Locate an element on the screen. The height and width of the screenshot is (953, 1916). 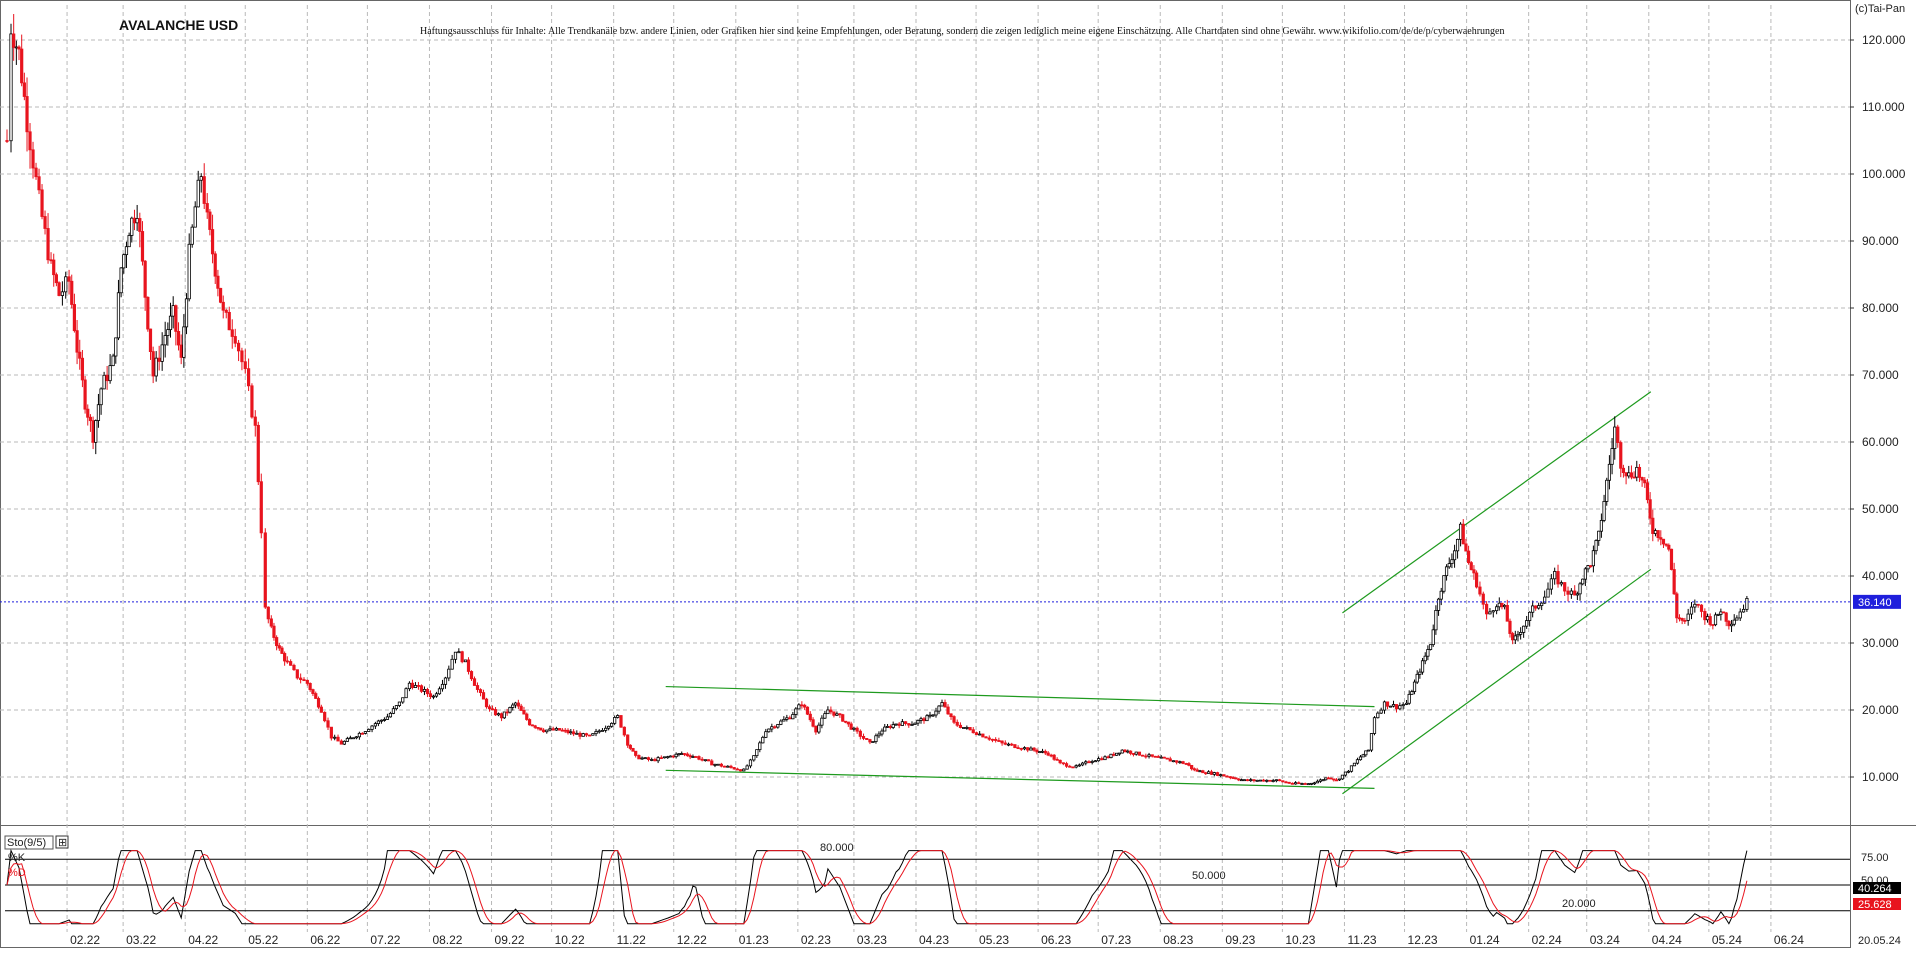
rising-channel-upper is located at coordinates (1497, 502).